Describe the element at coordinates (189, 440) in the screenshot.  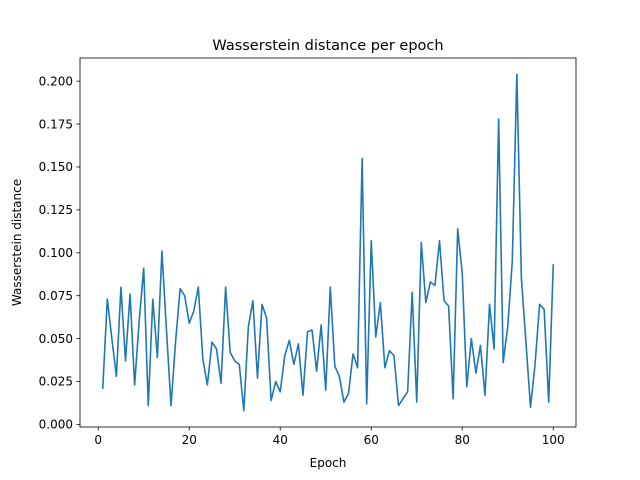
I see `x-tick-label: 20` at that location.